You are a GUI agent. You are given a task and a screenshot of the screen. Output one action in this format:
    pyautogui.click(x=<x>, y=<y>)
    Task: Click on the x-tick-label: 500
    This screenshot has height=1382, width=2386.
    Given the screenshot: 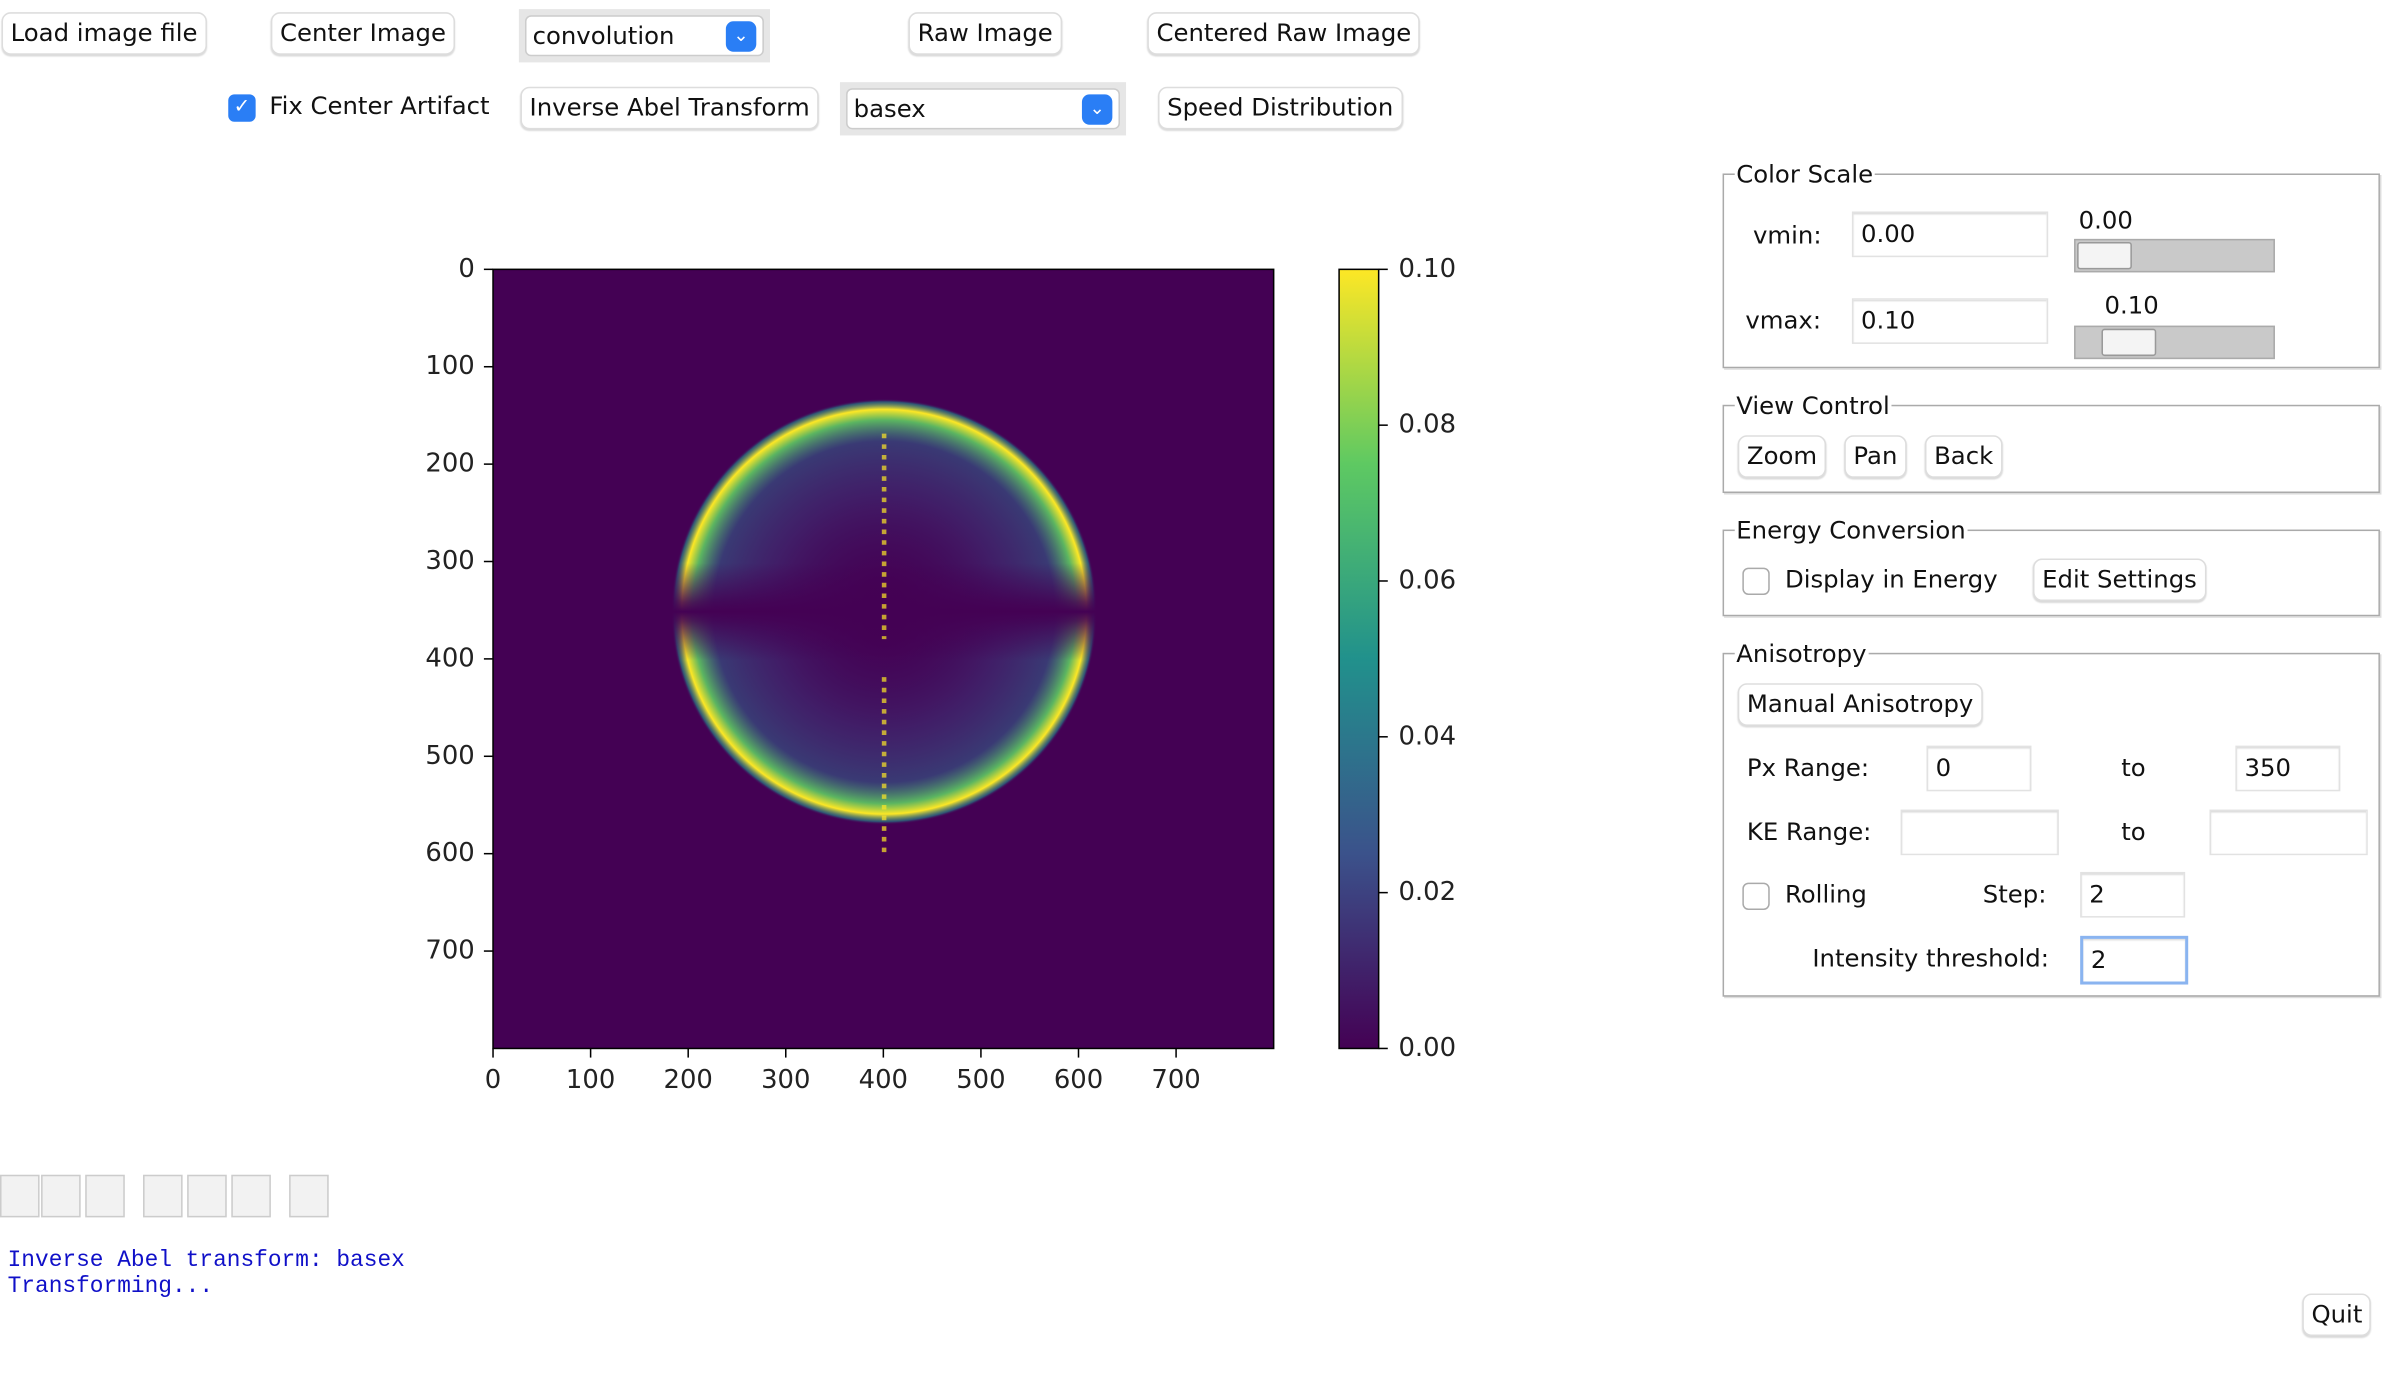 What is the action you would take?
    pyautogui.click(x=980, y=1080)
    